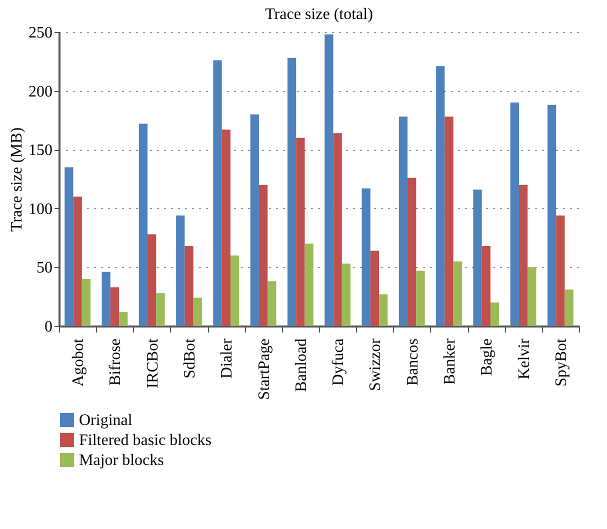 Image resolution: width=607 pixels, height=529 pixels. I want to click on x-tick-label: Dyfuca, so click(339, 362).